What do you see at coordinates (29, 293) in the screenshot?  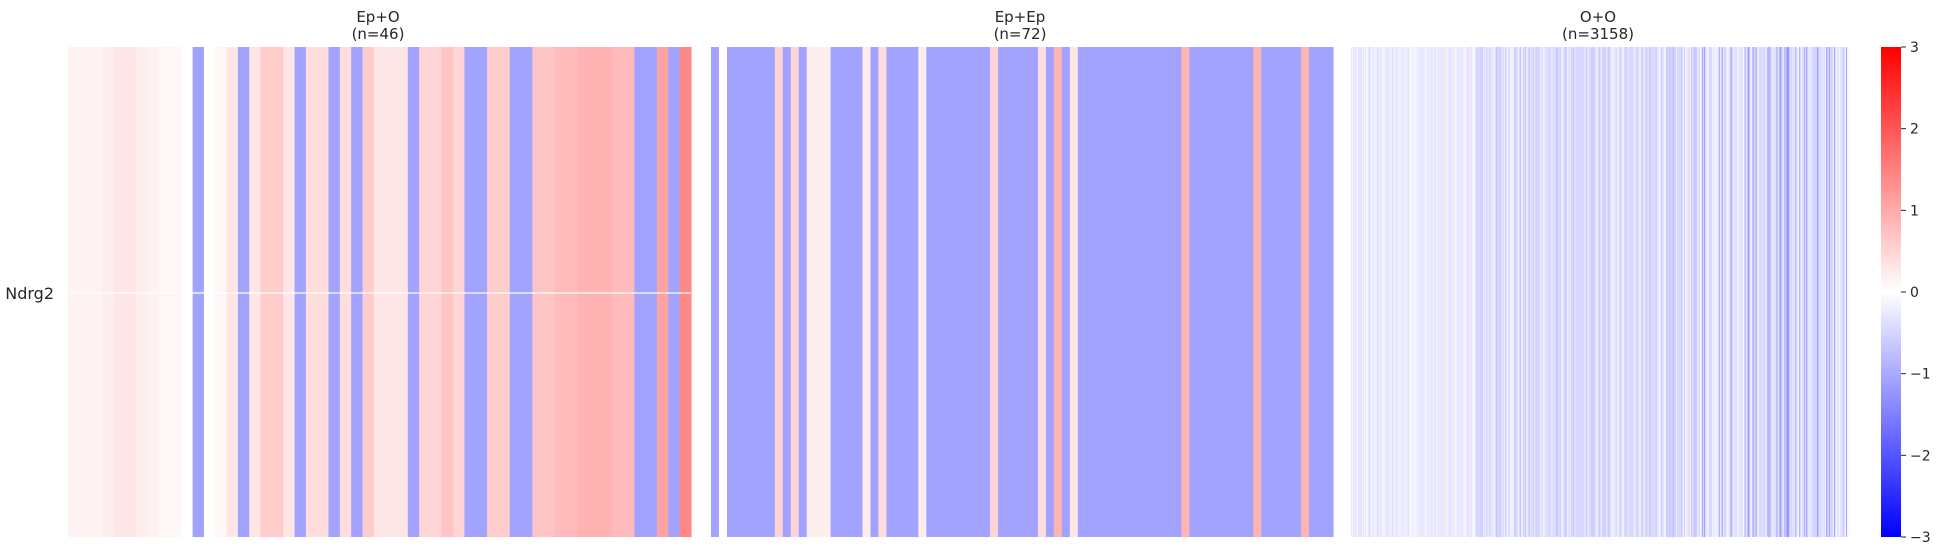 I see `row-label-ndrg2: Ndrg2` at bounding box center [29, 293].